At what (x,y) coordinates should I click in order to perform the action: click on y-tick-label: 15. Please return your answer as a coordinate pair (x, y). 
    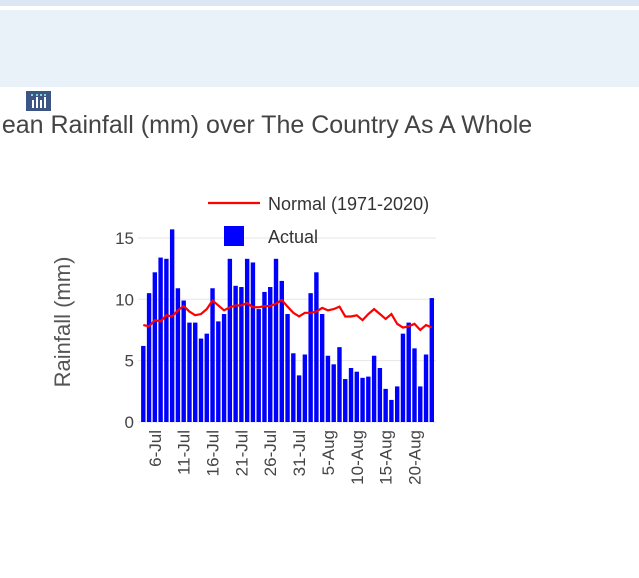
    Looking at the image, I should click on (124, 238).